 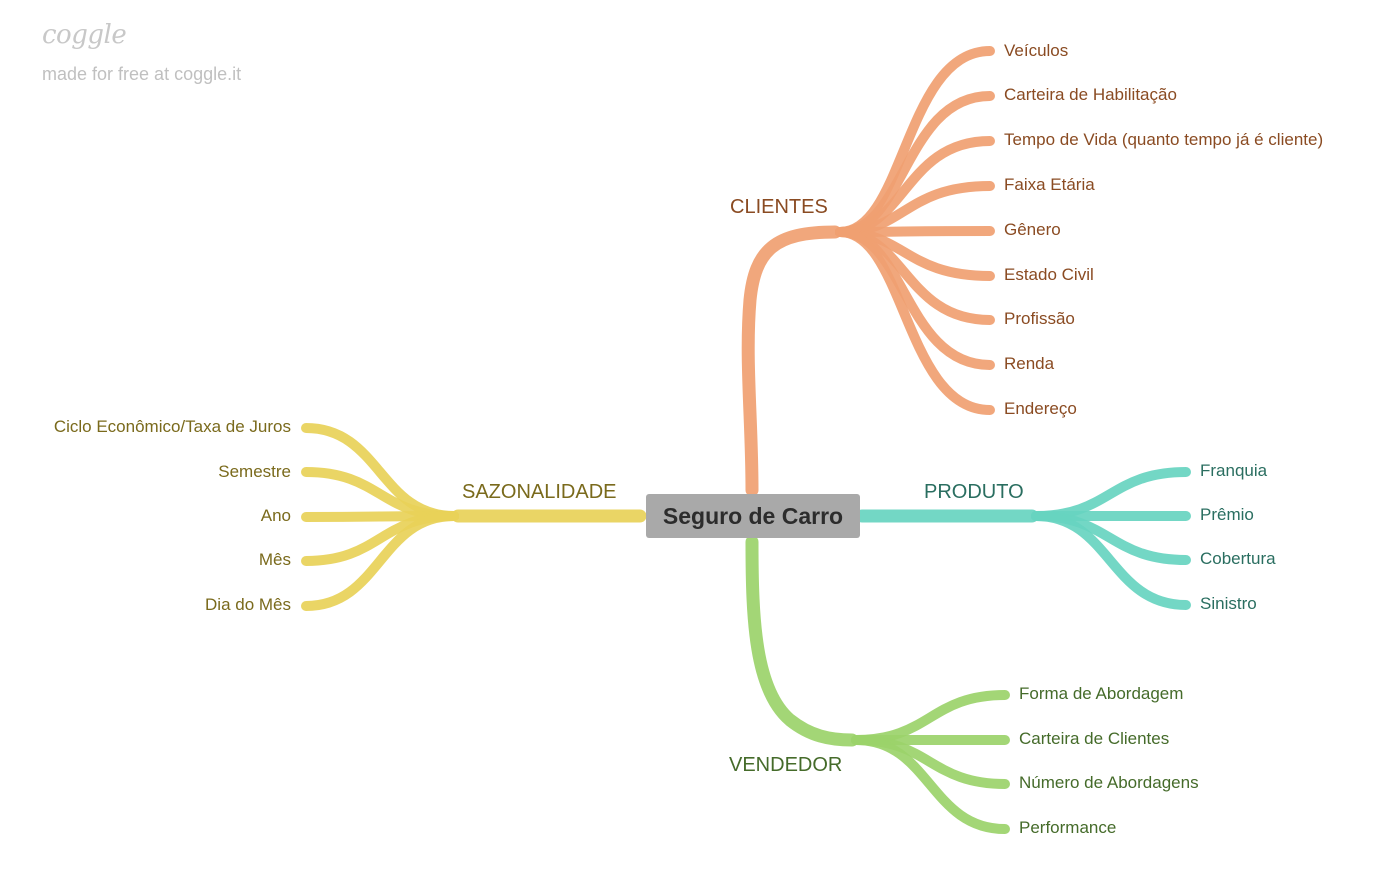 What do you see at coordinates (254, 471) in the screenshot?
I see `sazonalidade-item: Semestre` at bounding box center [254, 471].